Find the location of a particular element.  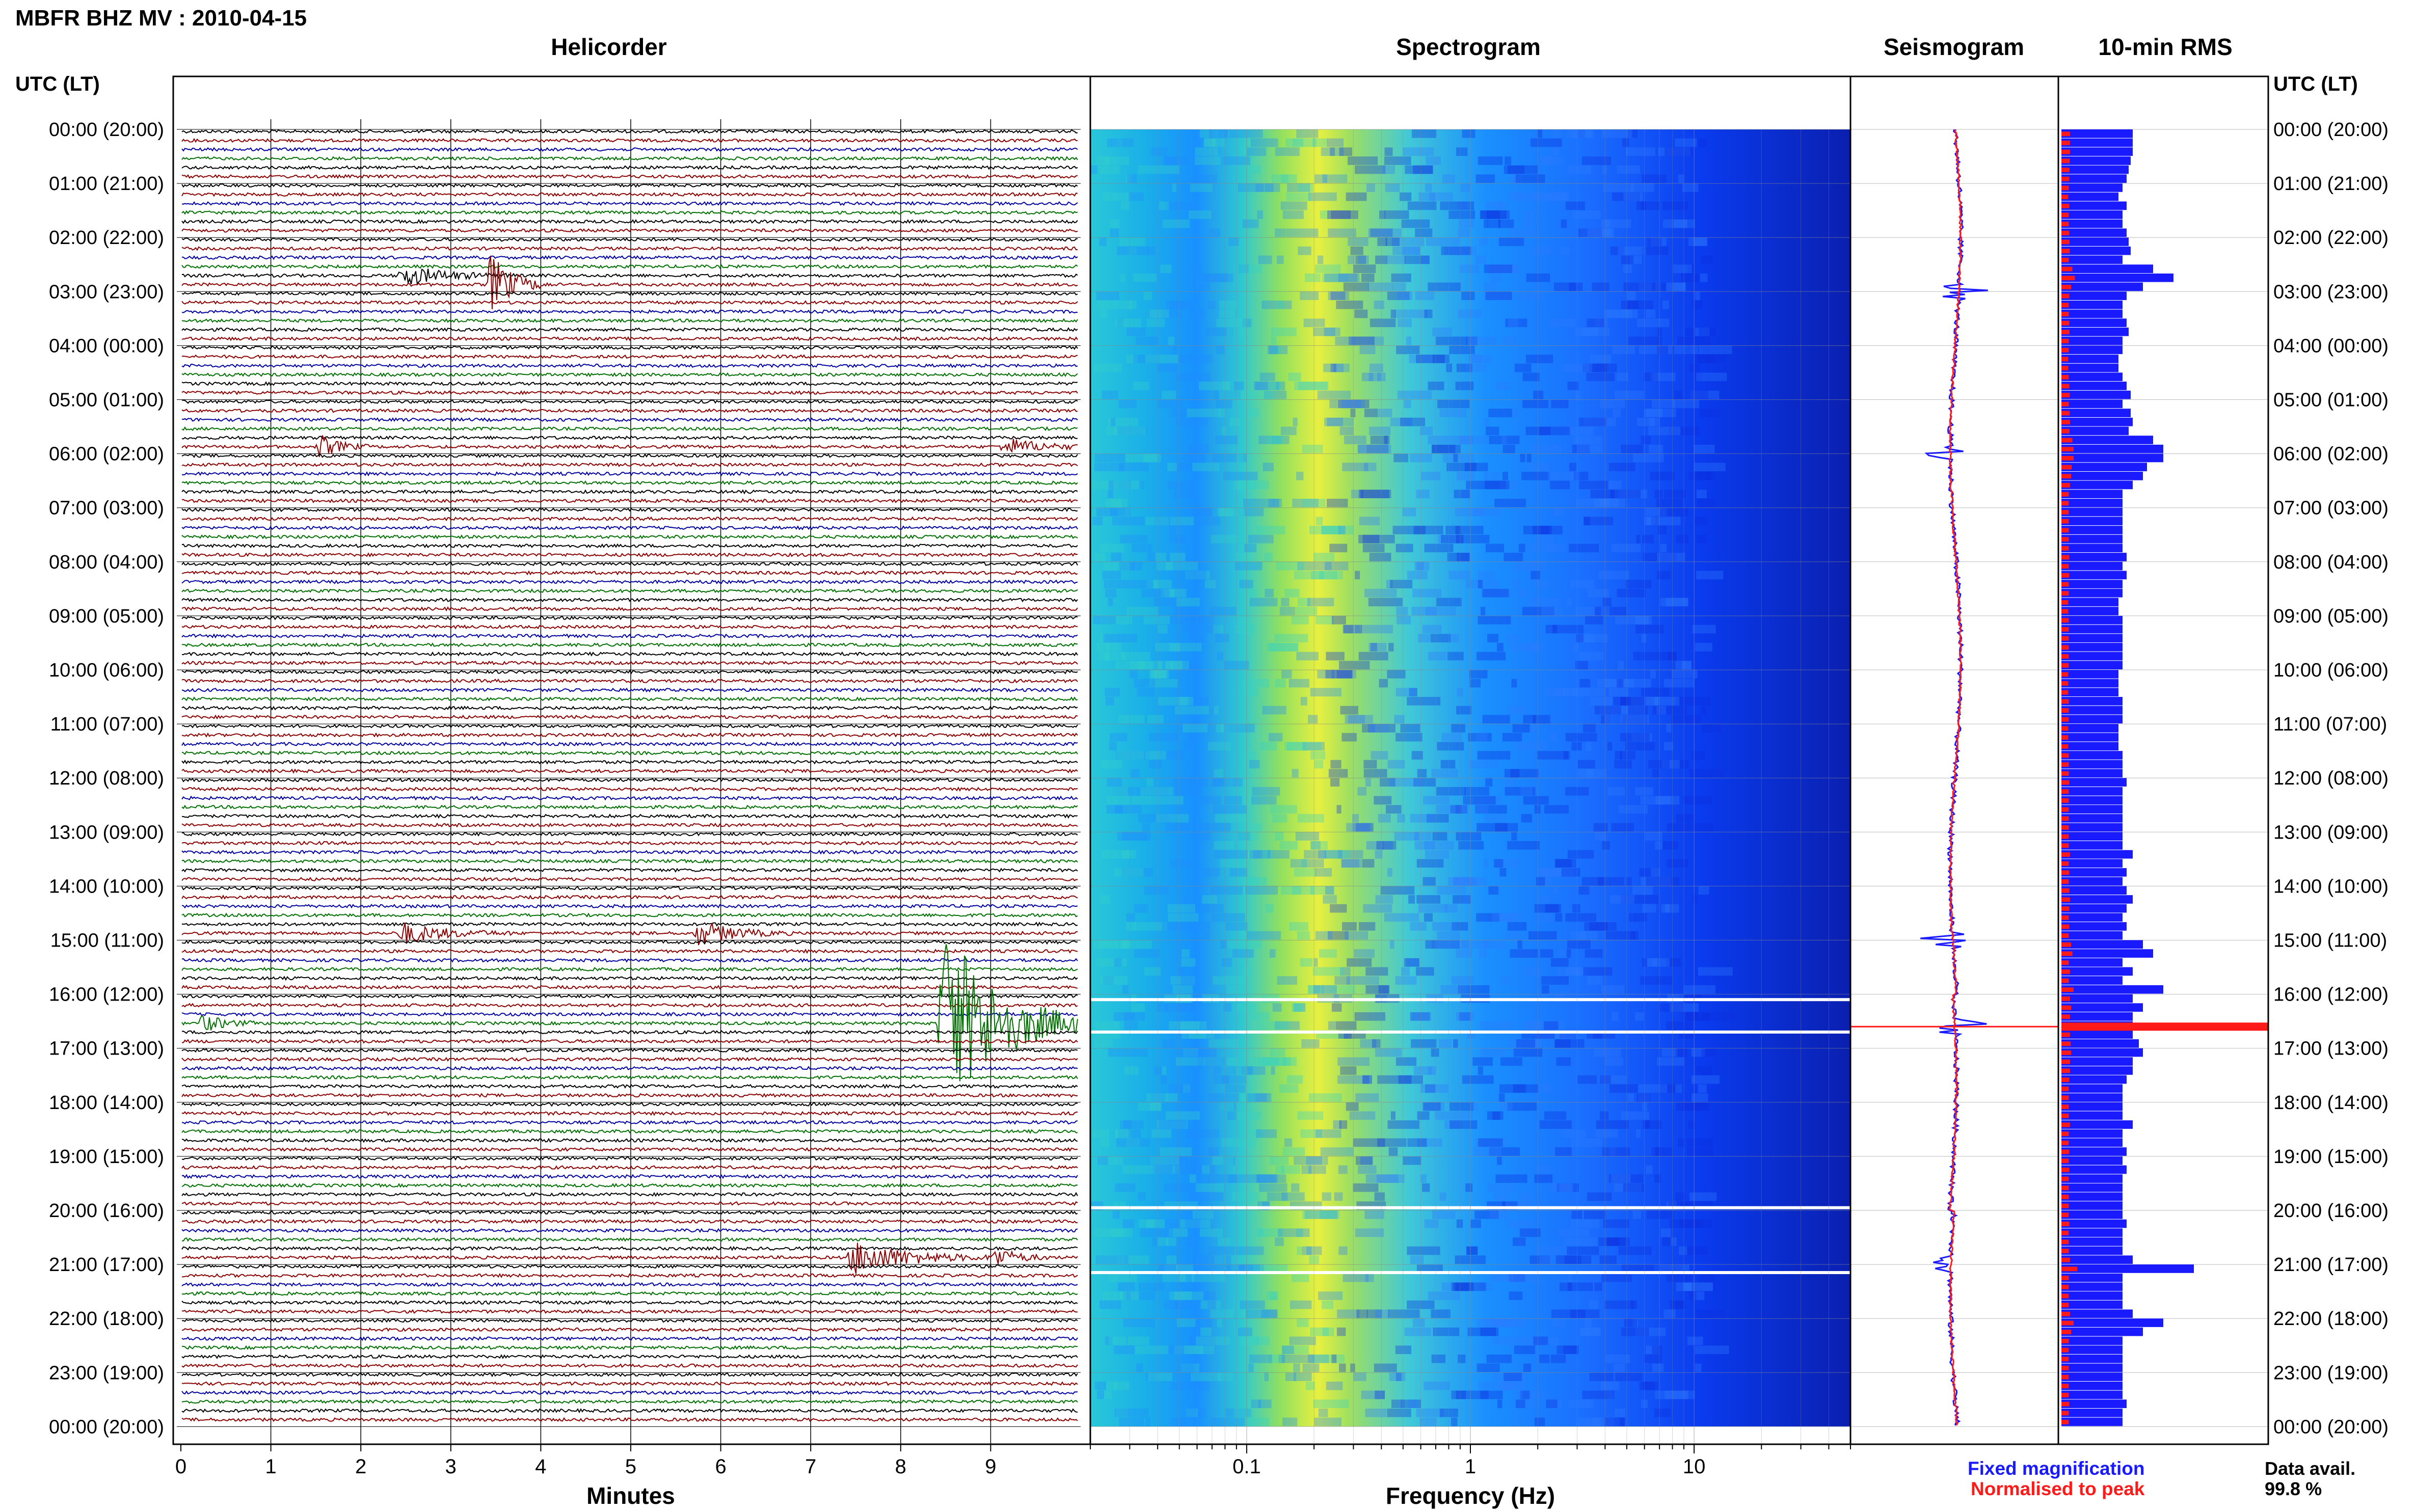

time-label-left: 14:00 (10:00) is located at coordinates (107, 886).